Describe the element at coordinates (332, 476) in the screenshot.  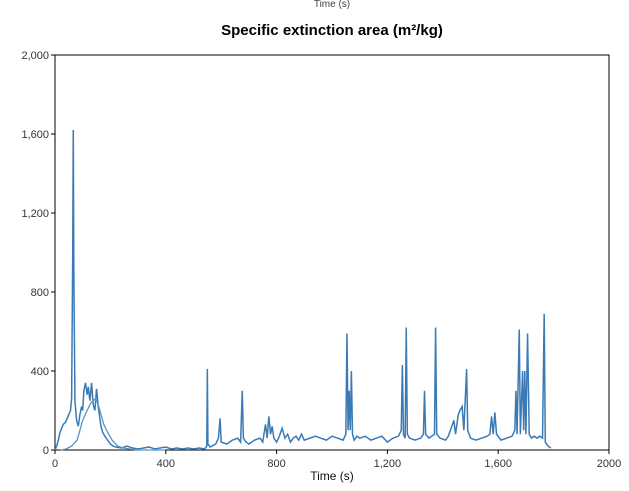
I see `x-axis-label: Time (s)` at that location.